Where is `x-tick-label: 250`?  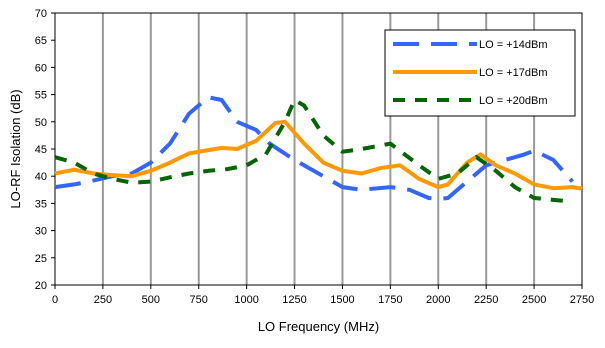
x-tick-label: 250 is located at coordinates (103, 300).